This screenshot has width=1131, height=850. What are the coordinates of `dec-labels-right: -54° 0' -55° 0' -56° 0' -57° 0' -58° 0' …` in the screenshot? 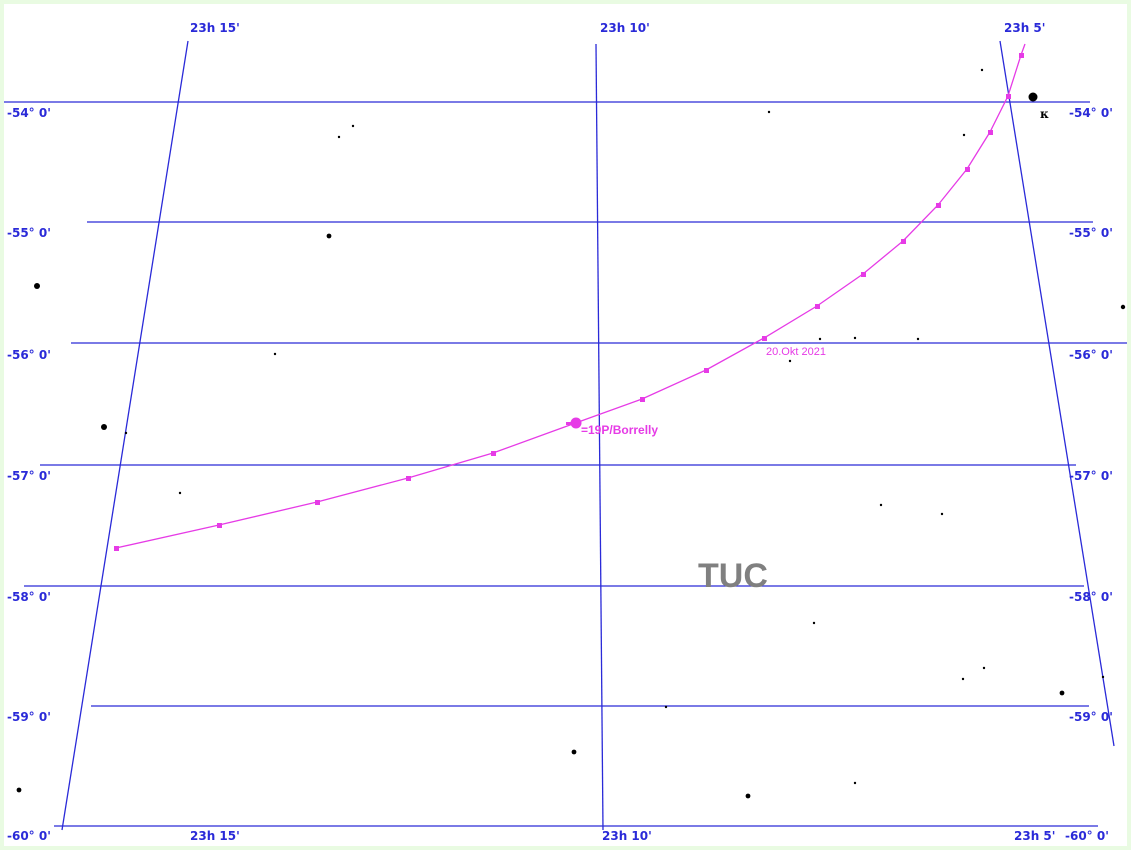 It's located at (1089, 474).